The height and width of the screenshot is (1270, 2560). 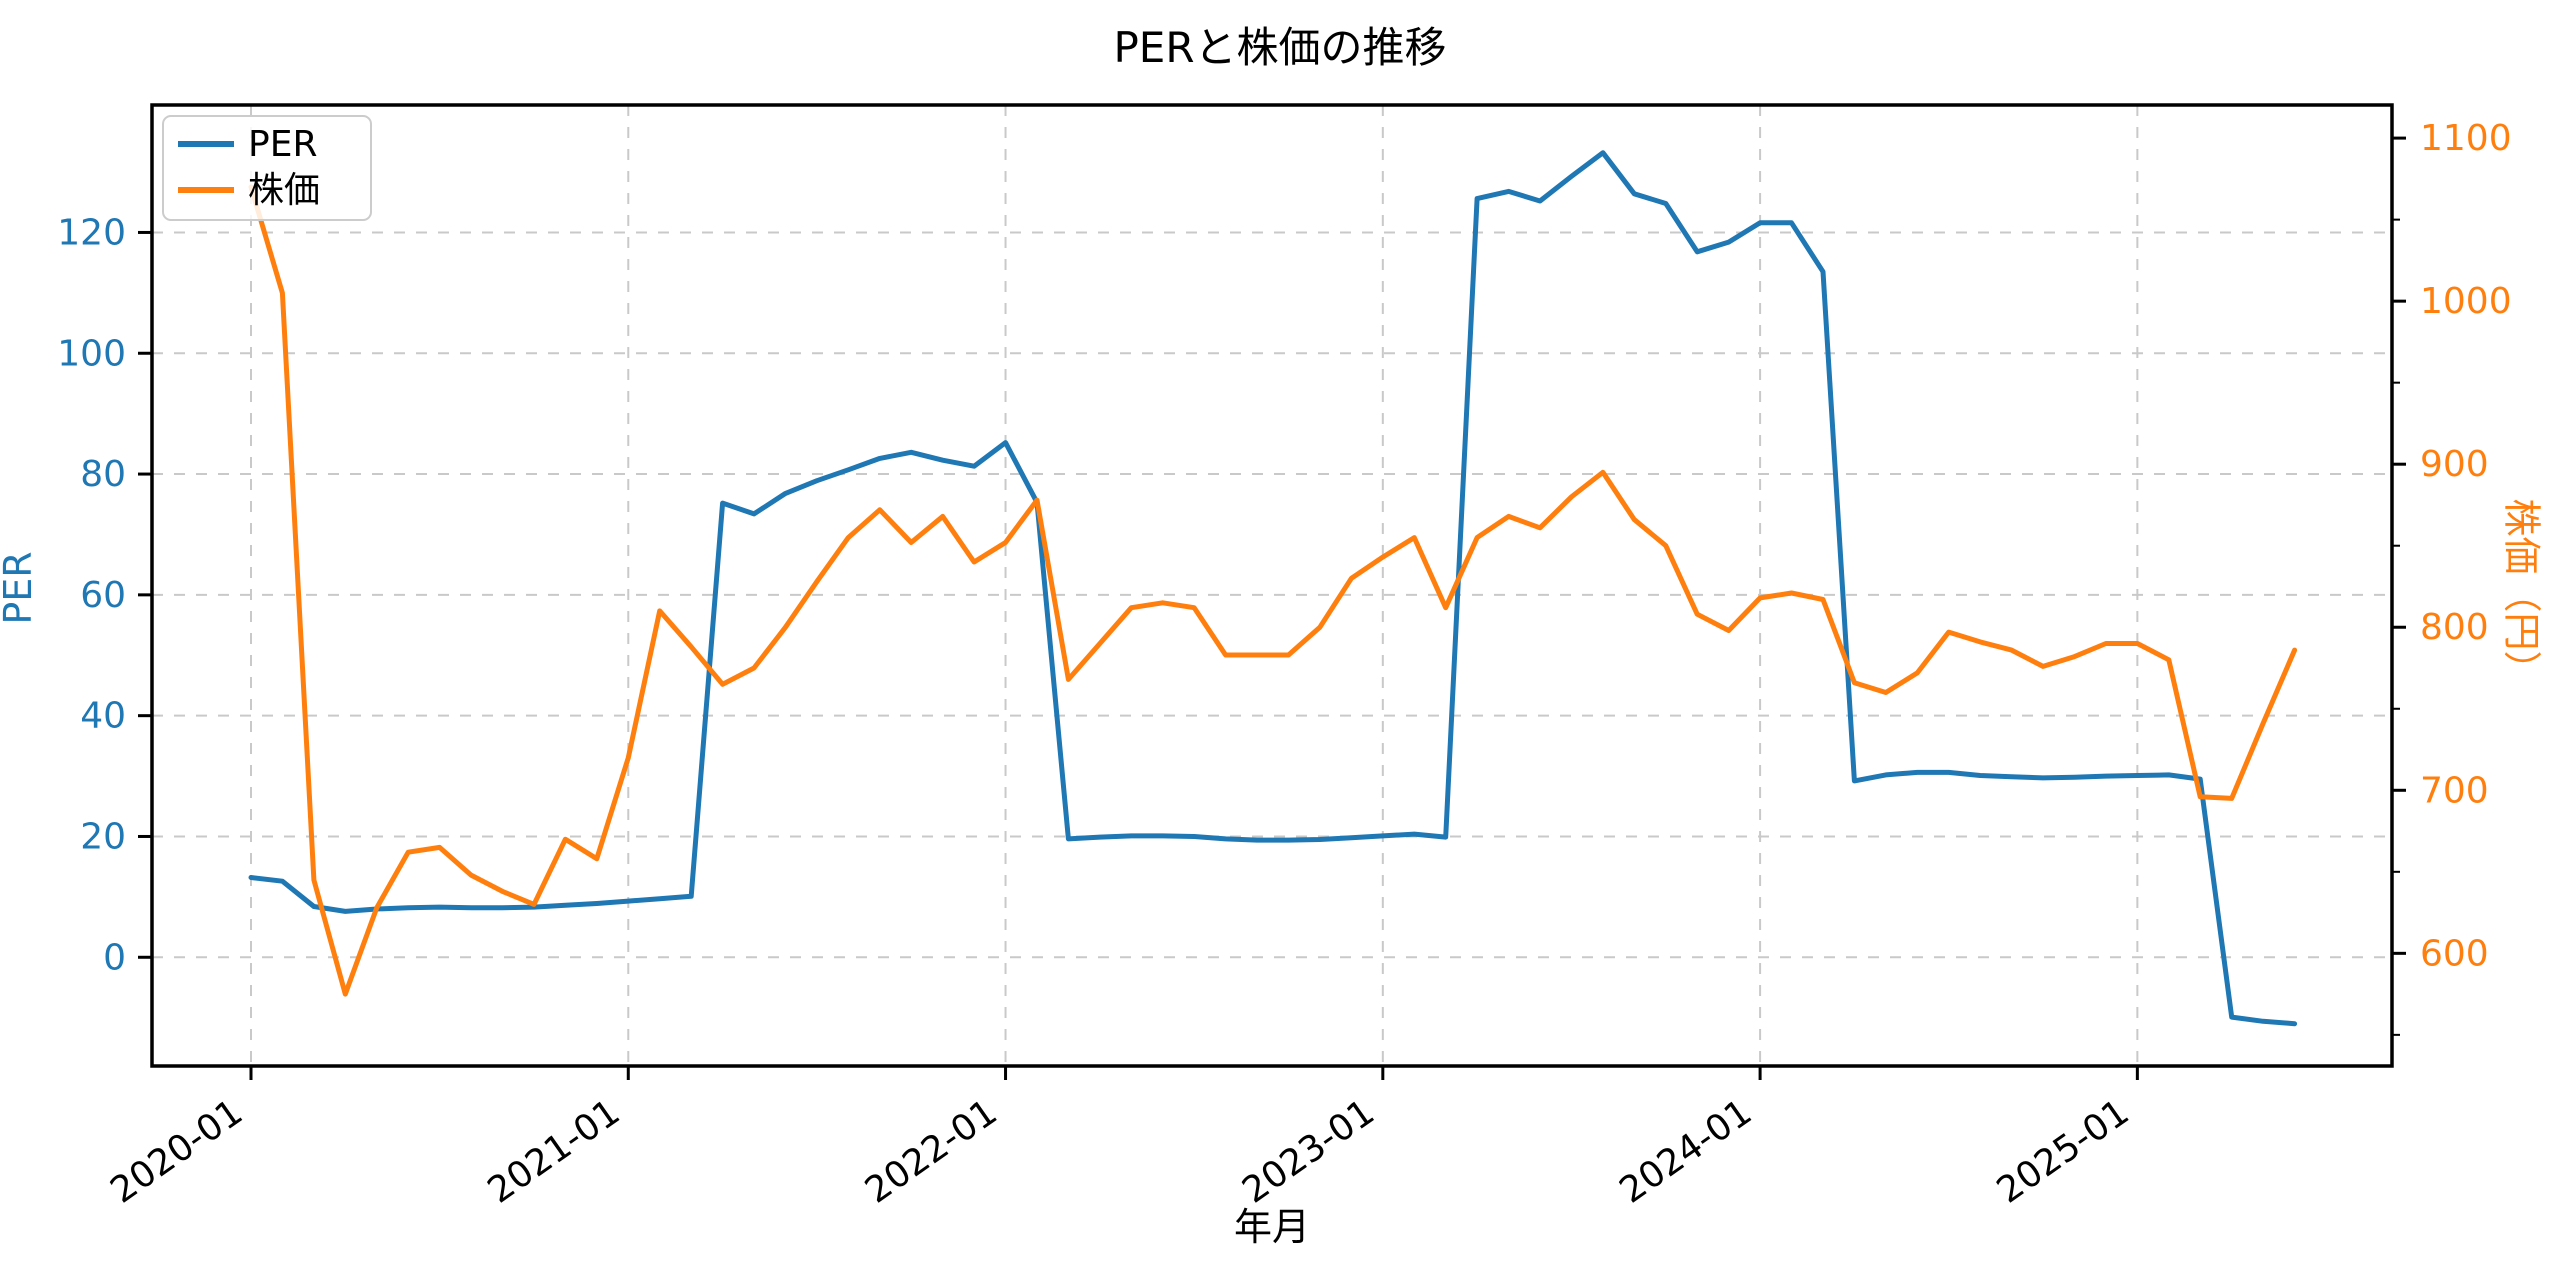 What do you see at coordinates (284, 190) in the screenshot?
I see `legend-label: 株価` at bounding box center [284, 190].